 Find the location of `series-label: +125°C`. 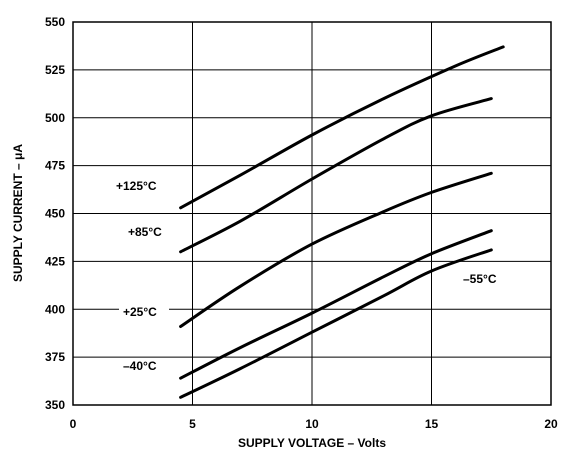

series-label: +125°C is located at coordinates (136, 186).